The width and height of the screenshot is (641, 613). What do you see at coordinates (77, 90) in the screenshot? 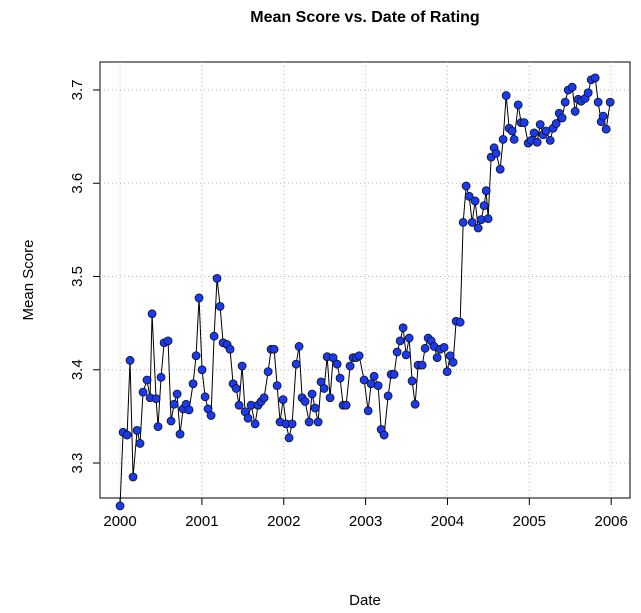
I see `y-tick-label: 3.7` at bounding box center [77, 90].